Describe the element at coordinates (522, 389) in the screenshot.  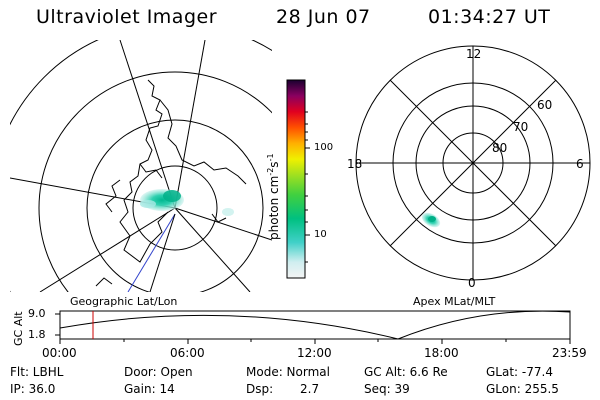
I see `glon-info: GLon: 255.5` at that location.